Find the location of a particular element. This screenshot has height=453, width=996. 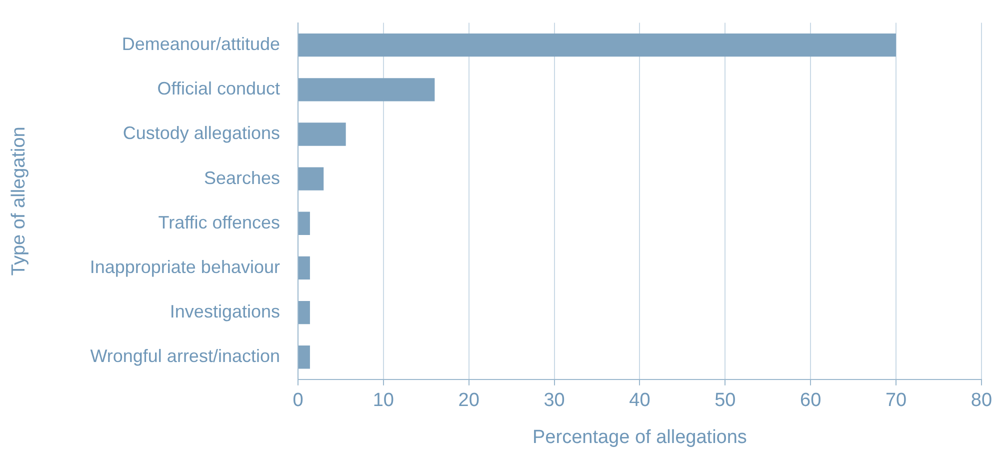

y-tick-label: Searches is located at coordinates (242, 178).